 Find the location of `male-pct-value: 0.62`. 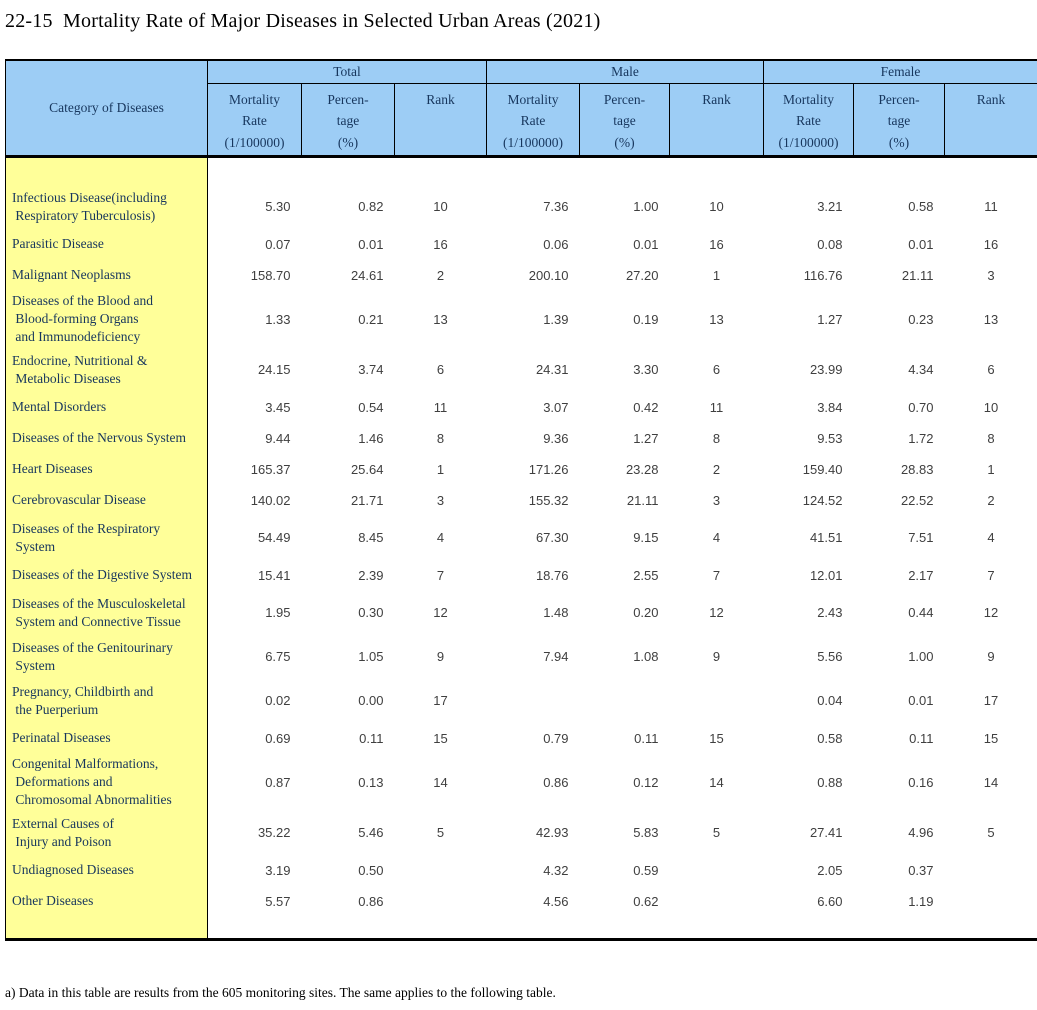

male-pct-value: 0.62 is located at coordinates (625, 901).